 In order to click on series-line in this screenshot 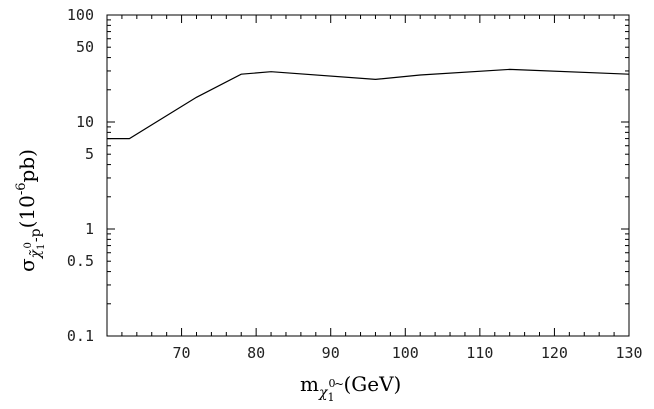, I will do `click(368, 104)`.